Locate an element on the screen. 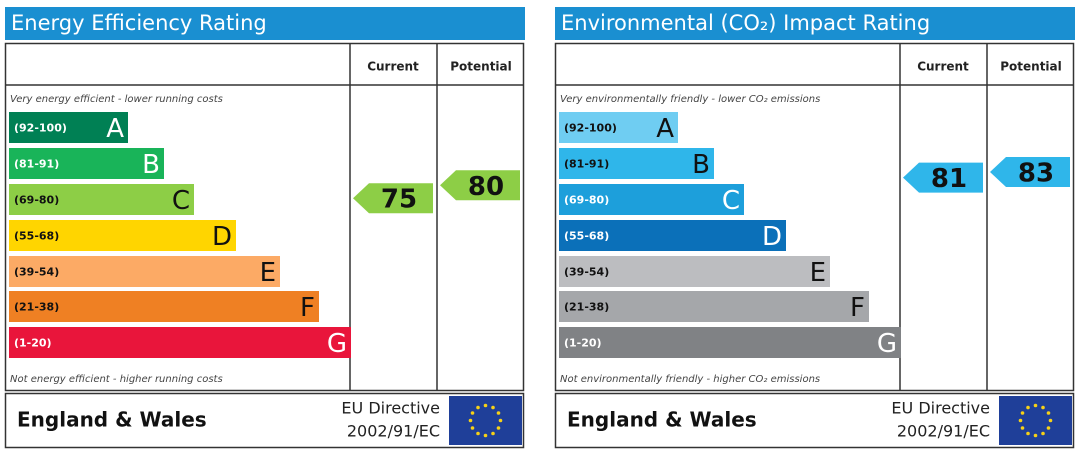  rating-value: 81 is located at coordinates (949, 179).